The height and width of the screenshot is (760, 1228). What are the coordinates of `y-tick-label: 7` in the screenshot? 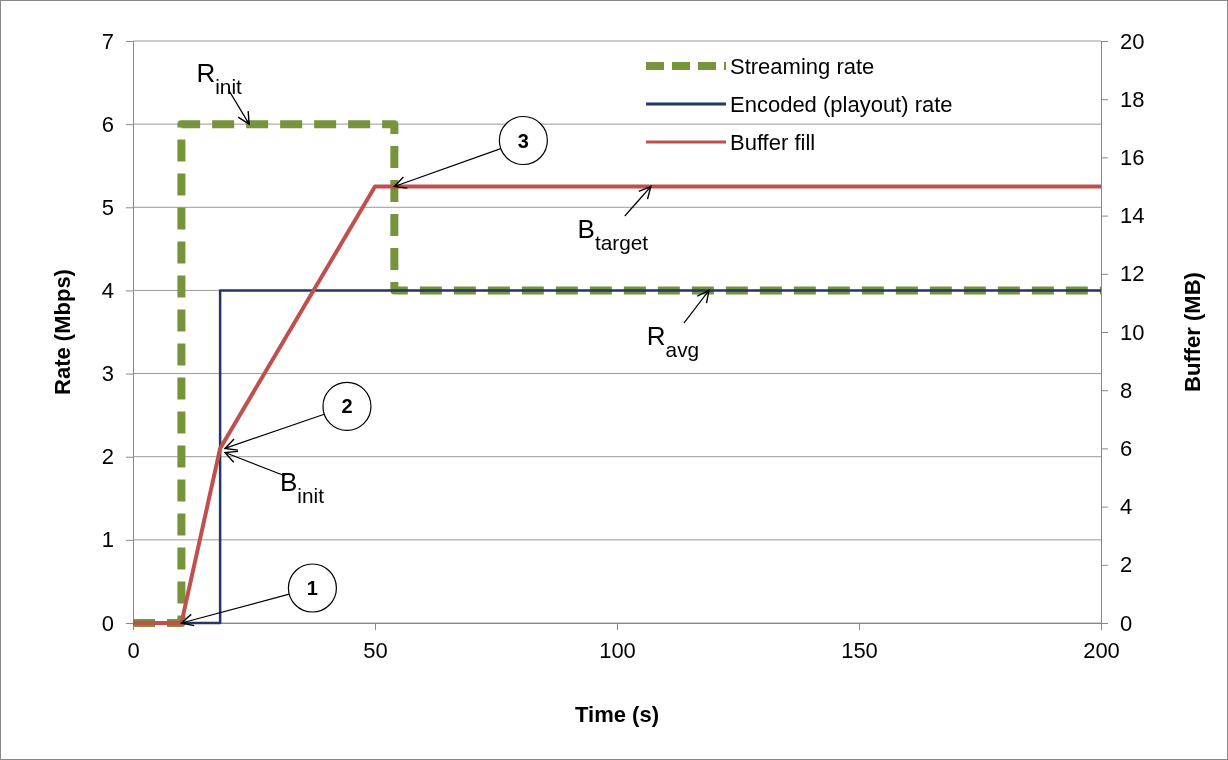 It's located at (107, 41).